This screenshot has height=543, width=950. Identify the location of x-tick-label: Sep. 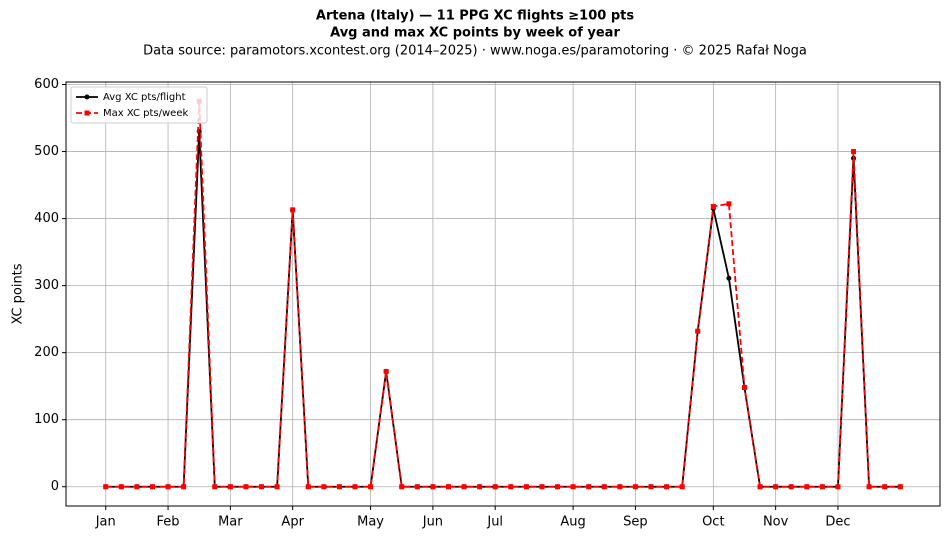
(635, 522).